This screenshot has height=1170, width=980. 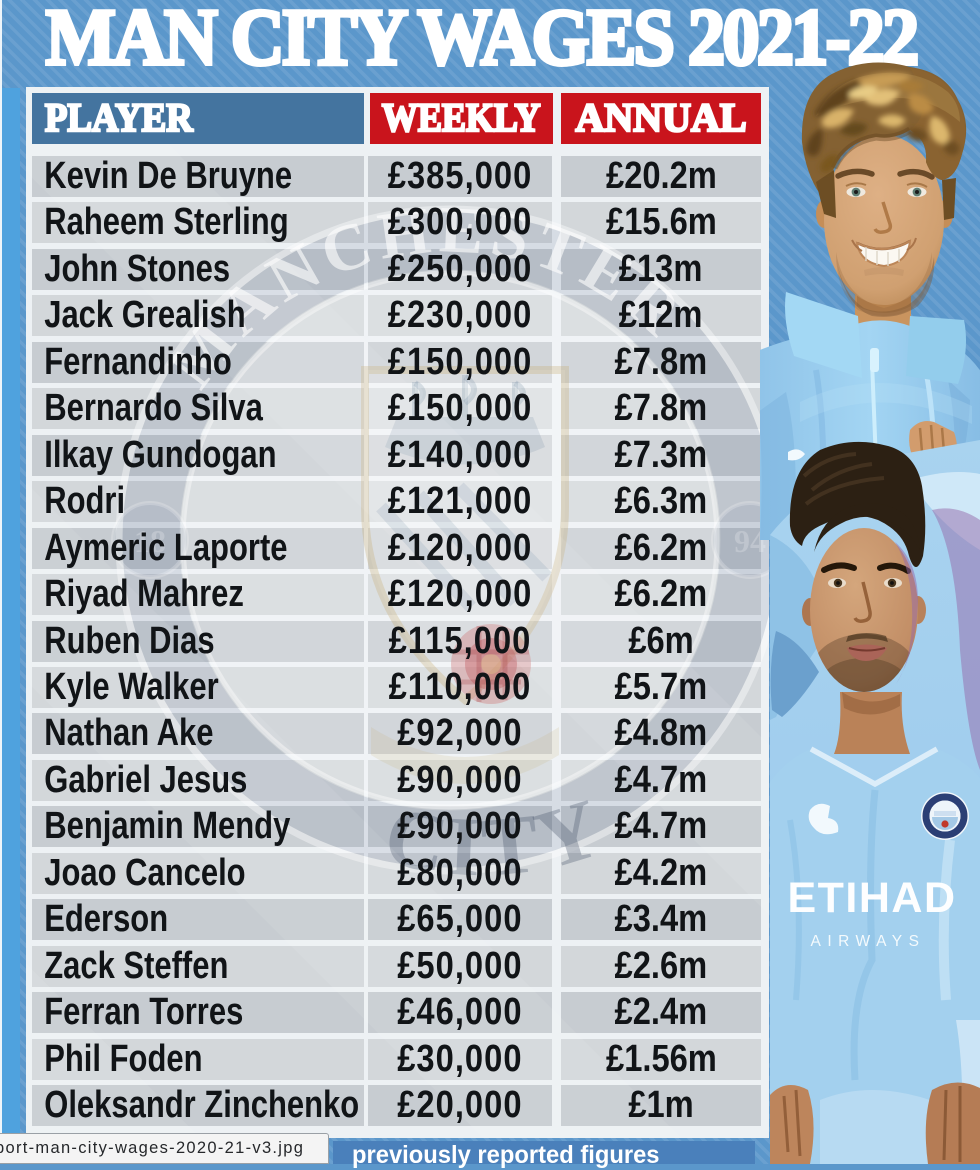 I want to click on svg-text: AIRWAYS, so click(x=868, y=941).